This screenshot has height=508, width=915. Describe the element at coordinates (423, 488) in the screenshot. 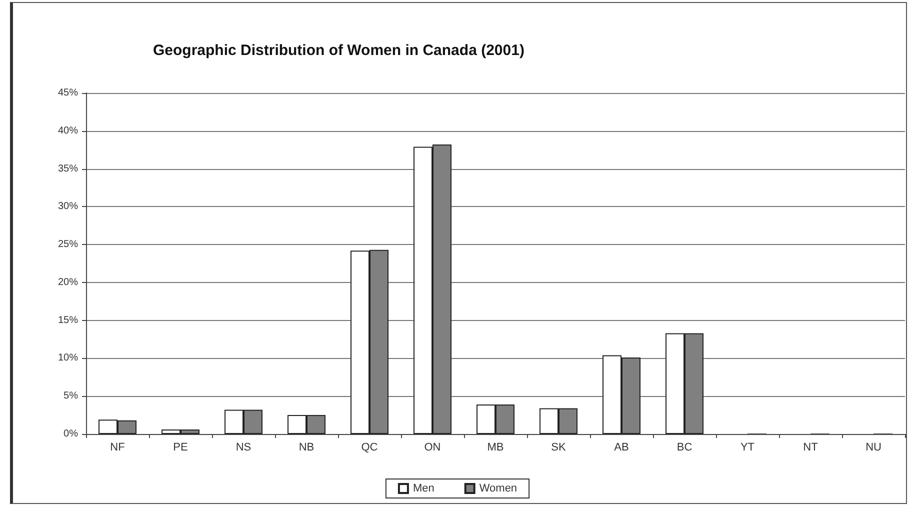

I see `legend-label: Men` at that location.